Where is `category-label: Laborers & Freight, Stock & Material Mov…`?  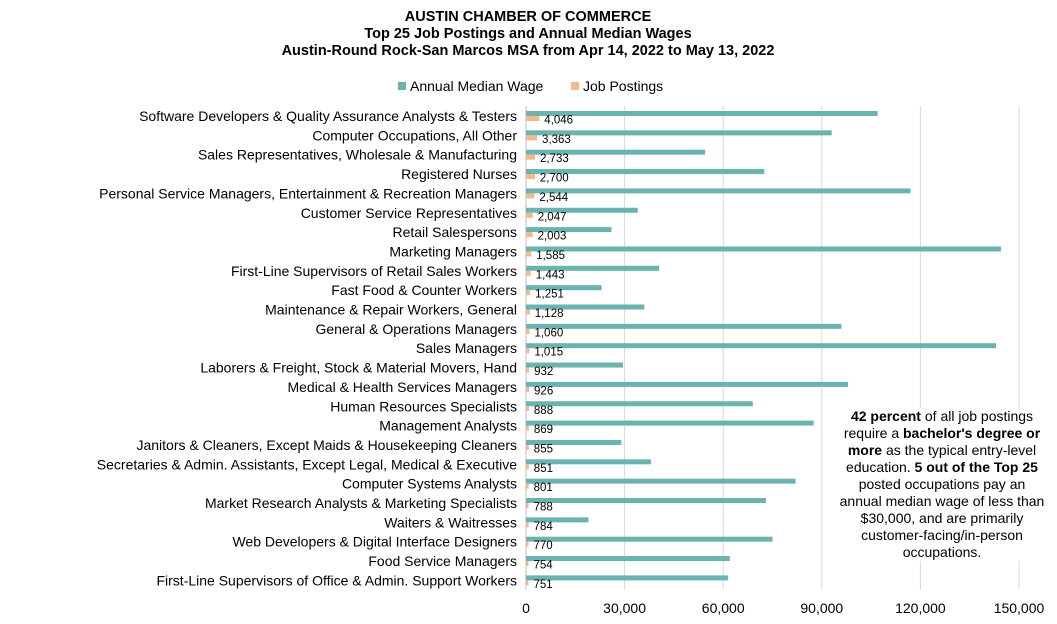 category-label: Laborers & Freight, Stock & Material Mov… is located at coordinates (358, 368).